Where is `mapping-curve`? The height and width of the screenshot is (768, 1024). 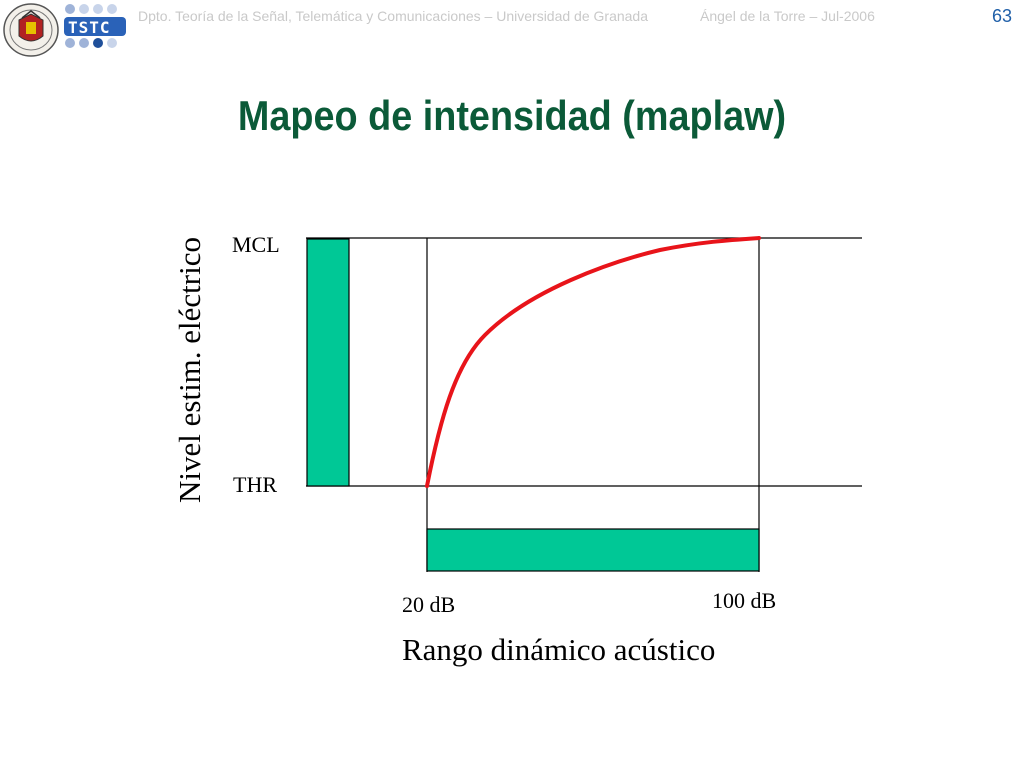 mapping-curve is located at coordinates (593, 362).